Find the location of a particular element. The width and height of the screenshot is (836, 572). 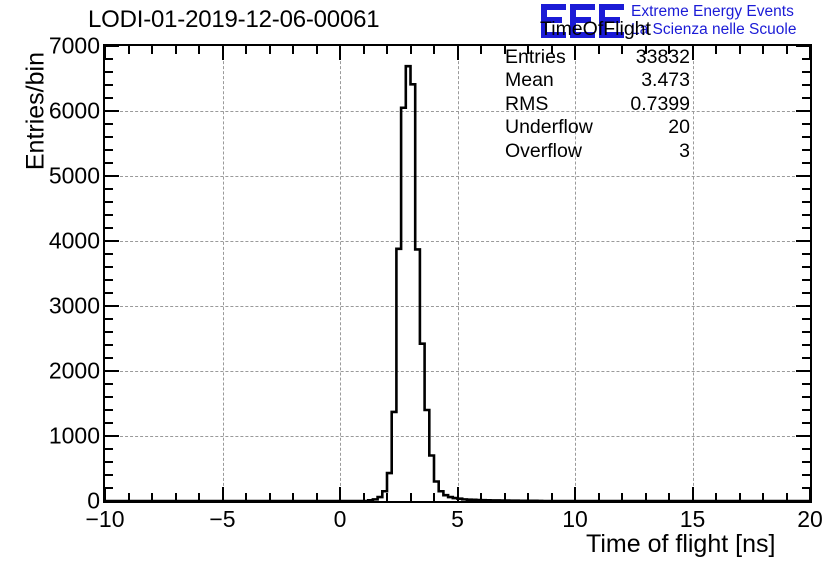

stats-row-label: RMS is located at coordinates (527, 103).